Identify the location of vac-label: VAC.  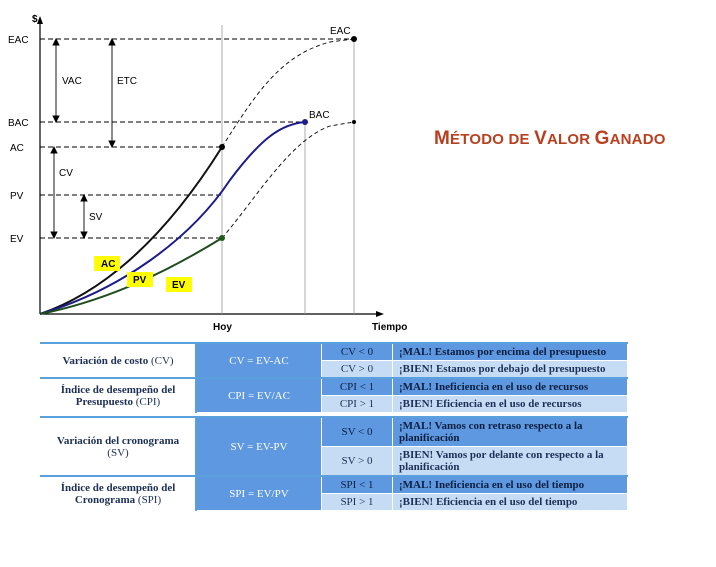
(72, 81).